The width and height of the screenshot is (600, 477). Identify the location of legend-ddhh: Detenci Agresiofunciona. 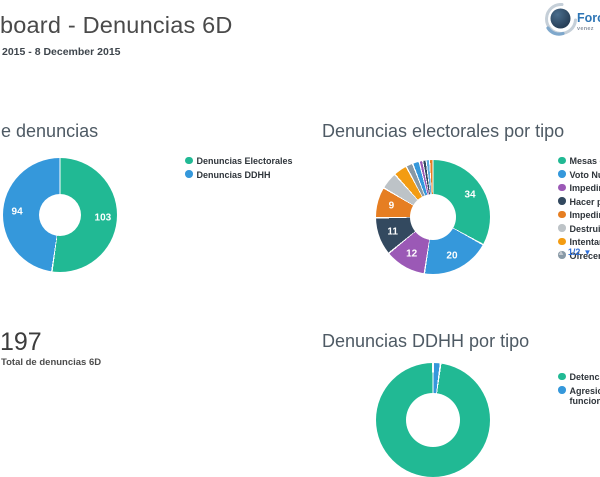
(579, 391).